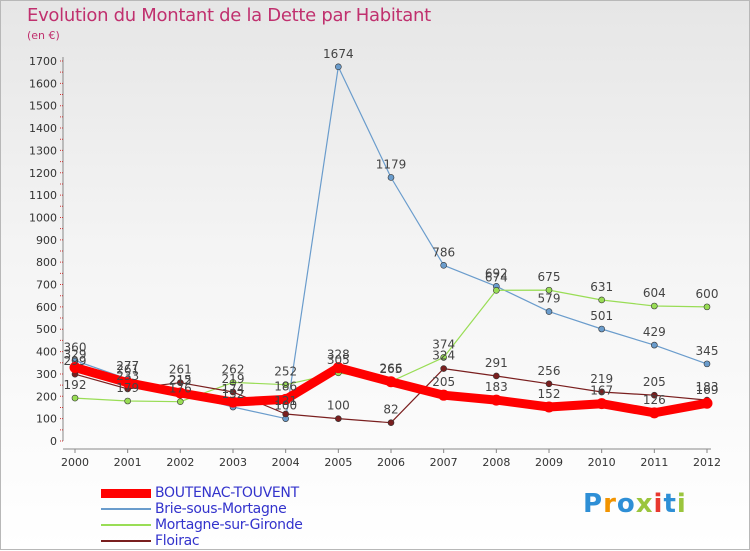 This screenshot has height=551, width=750. Describe the element at coordinates (602, 462) in the screenshot. I see `x-tick-label: 2010` at that location.